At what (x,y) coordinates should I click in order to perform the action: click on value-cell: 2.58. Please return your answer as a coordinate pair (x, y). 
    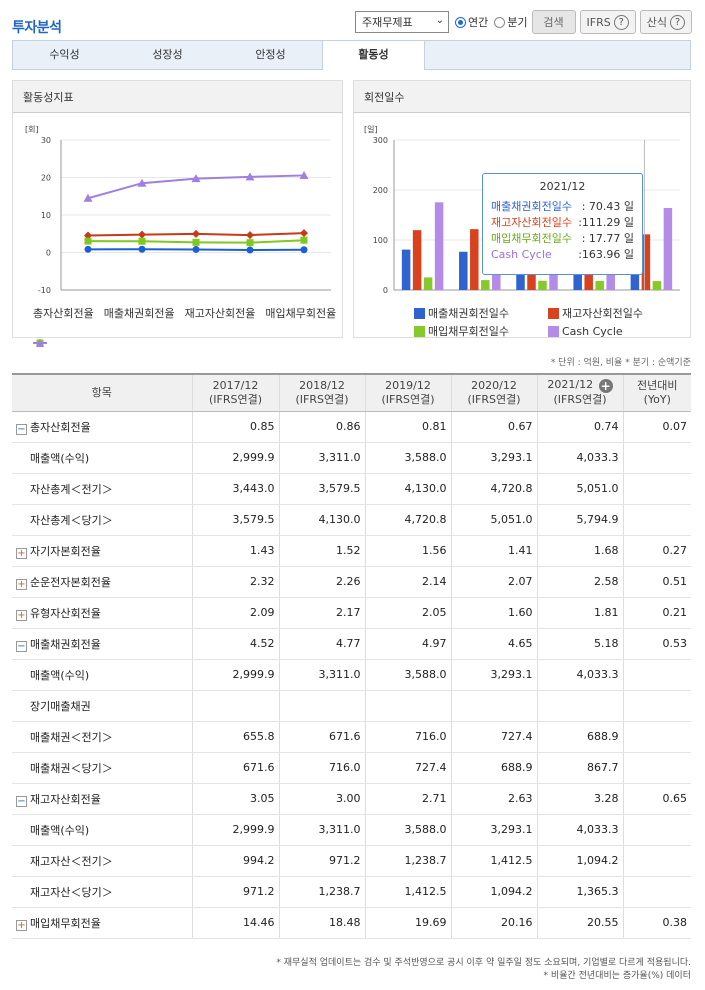
    Looking at the image, I should click on (579, 582).